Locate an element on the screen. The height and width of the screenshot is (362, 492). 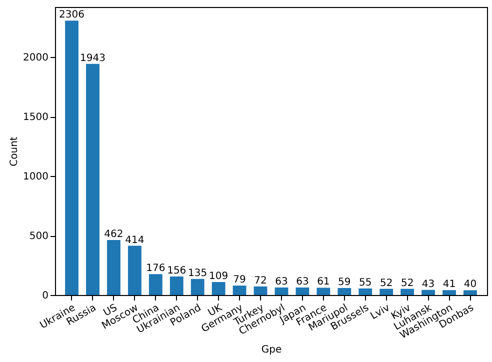
data-label: 109 is located at coordinates (218, 276).